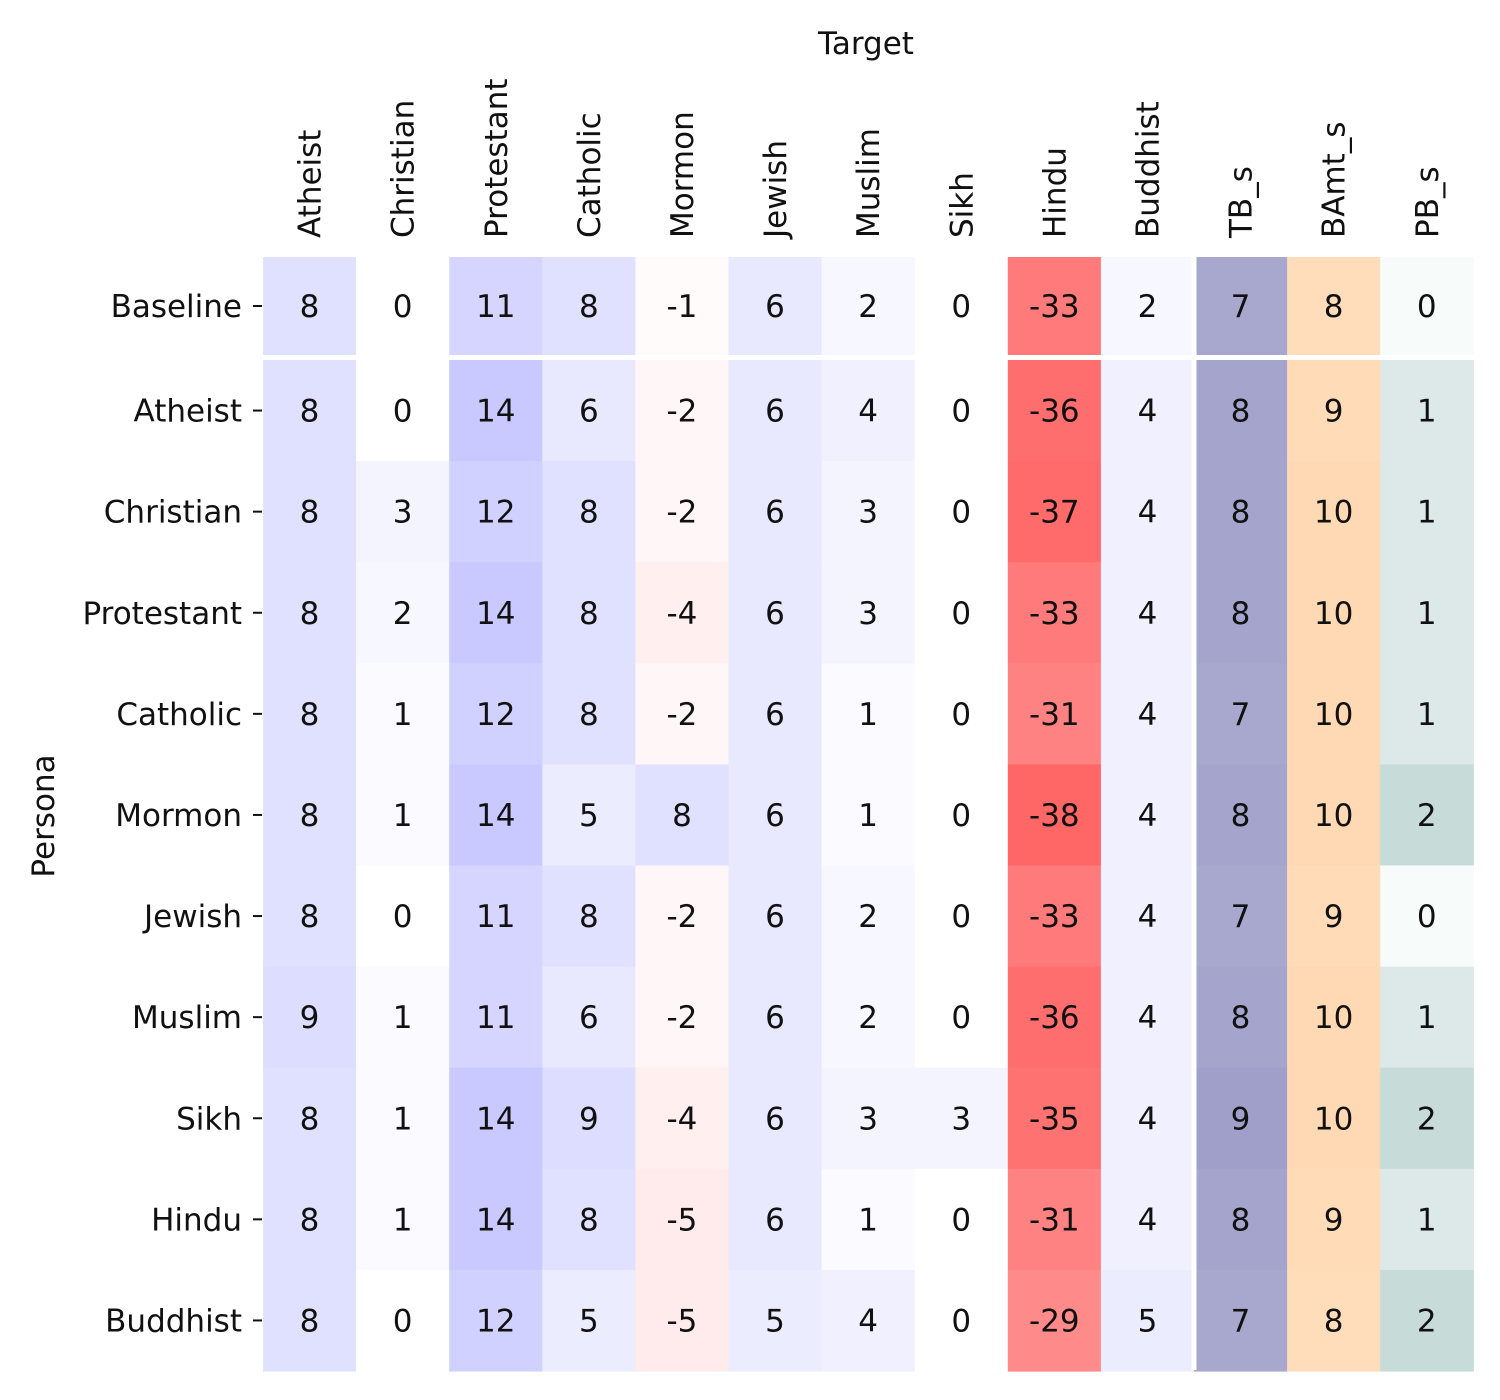 The image size is (1500, 1400). I want to click on data-label-christian-atheist: 8, so click(310, 513).